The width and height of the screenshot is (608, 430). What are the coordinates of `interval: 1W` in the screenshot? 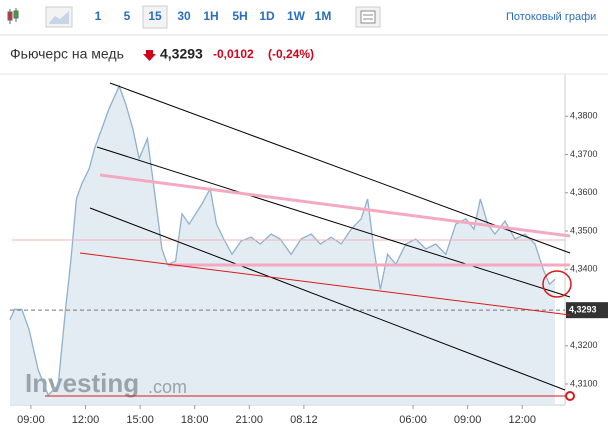 It's located at (296, 16).